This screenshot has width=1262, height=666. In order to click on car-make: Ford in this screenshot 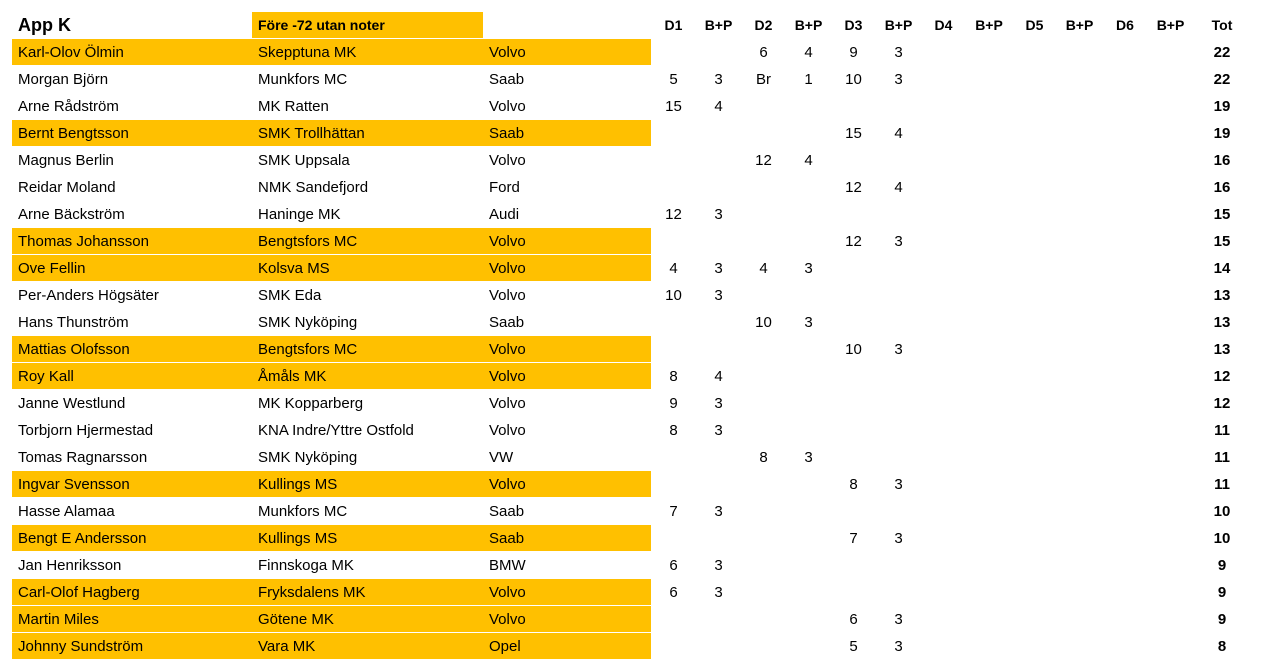, I will do `click(567, 187)`.